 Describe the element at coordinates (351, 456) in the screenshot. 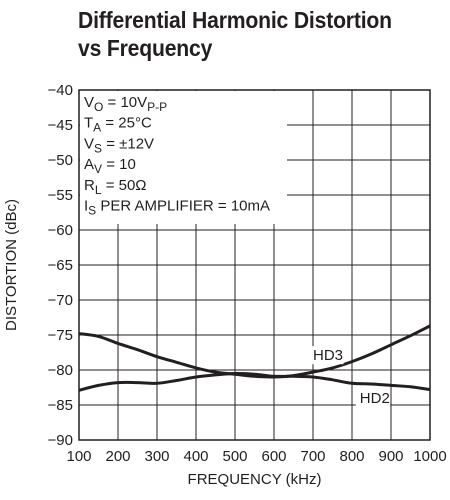

I see `x-tick-label: 800` at that location.